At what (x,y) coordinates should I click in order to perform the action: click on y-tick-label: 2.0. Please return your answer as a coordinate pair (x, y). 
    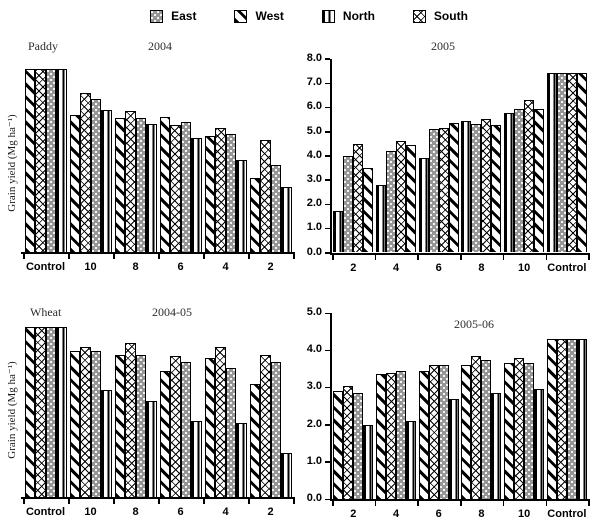
    Looking at the image, I should click on (314, 203).